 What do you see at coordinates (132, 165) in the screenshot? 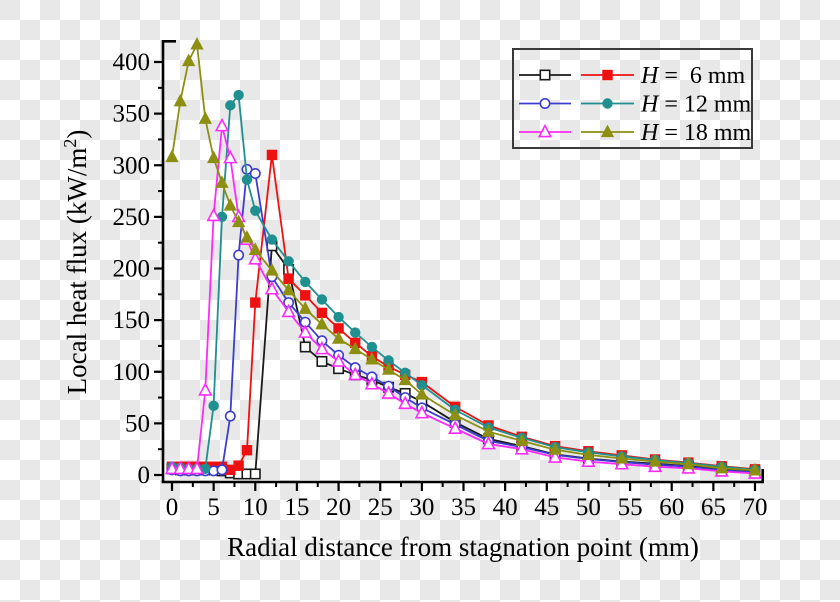
I see `y-tick-label: 300` at bounding box center [132, 165].